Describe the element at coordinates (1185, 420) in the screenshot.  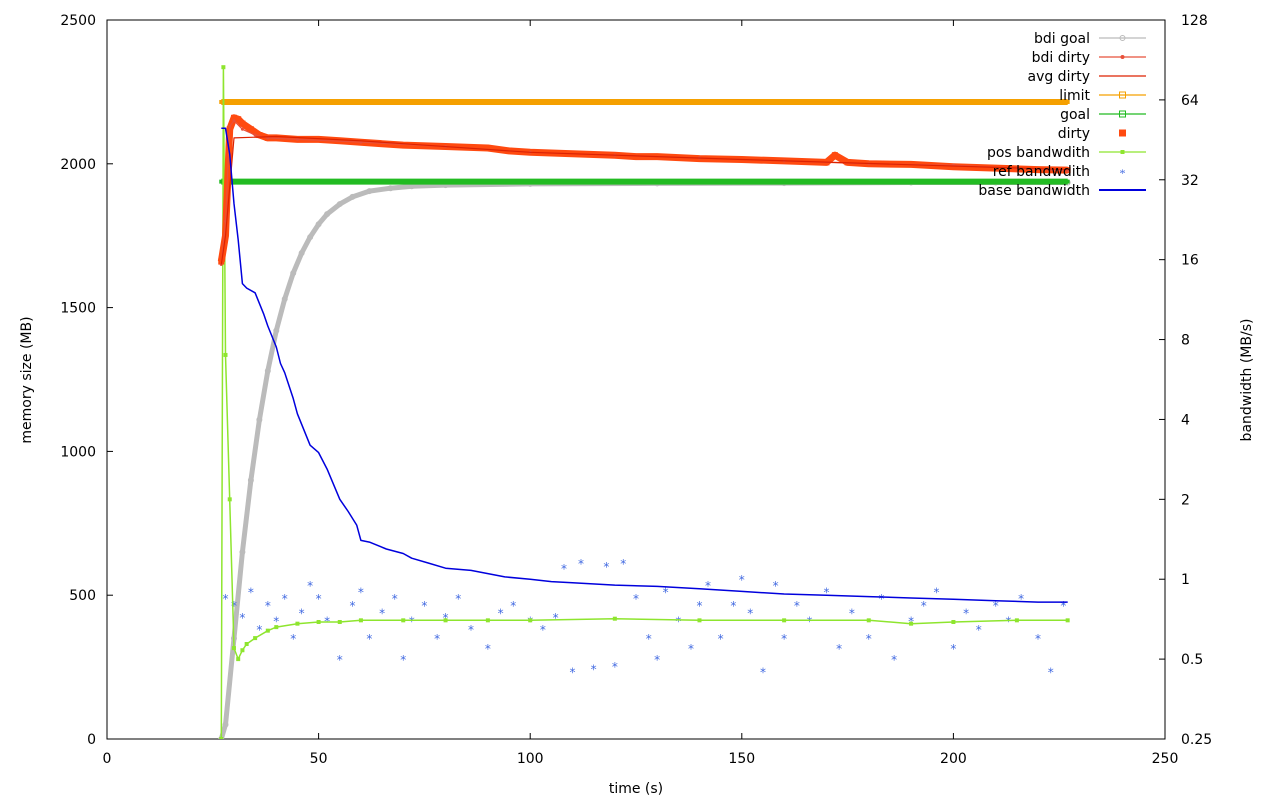
I see `y2-tick-label: 4` at that location.